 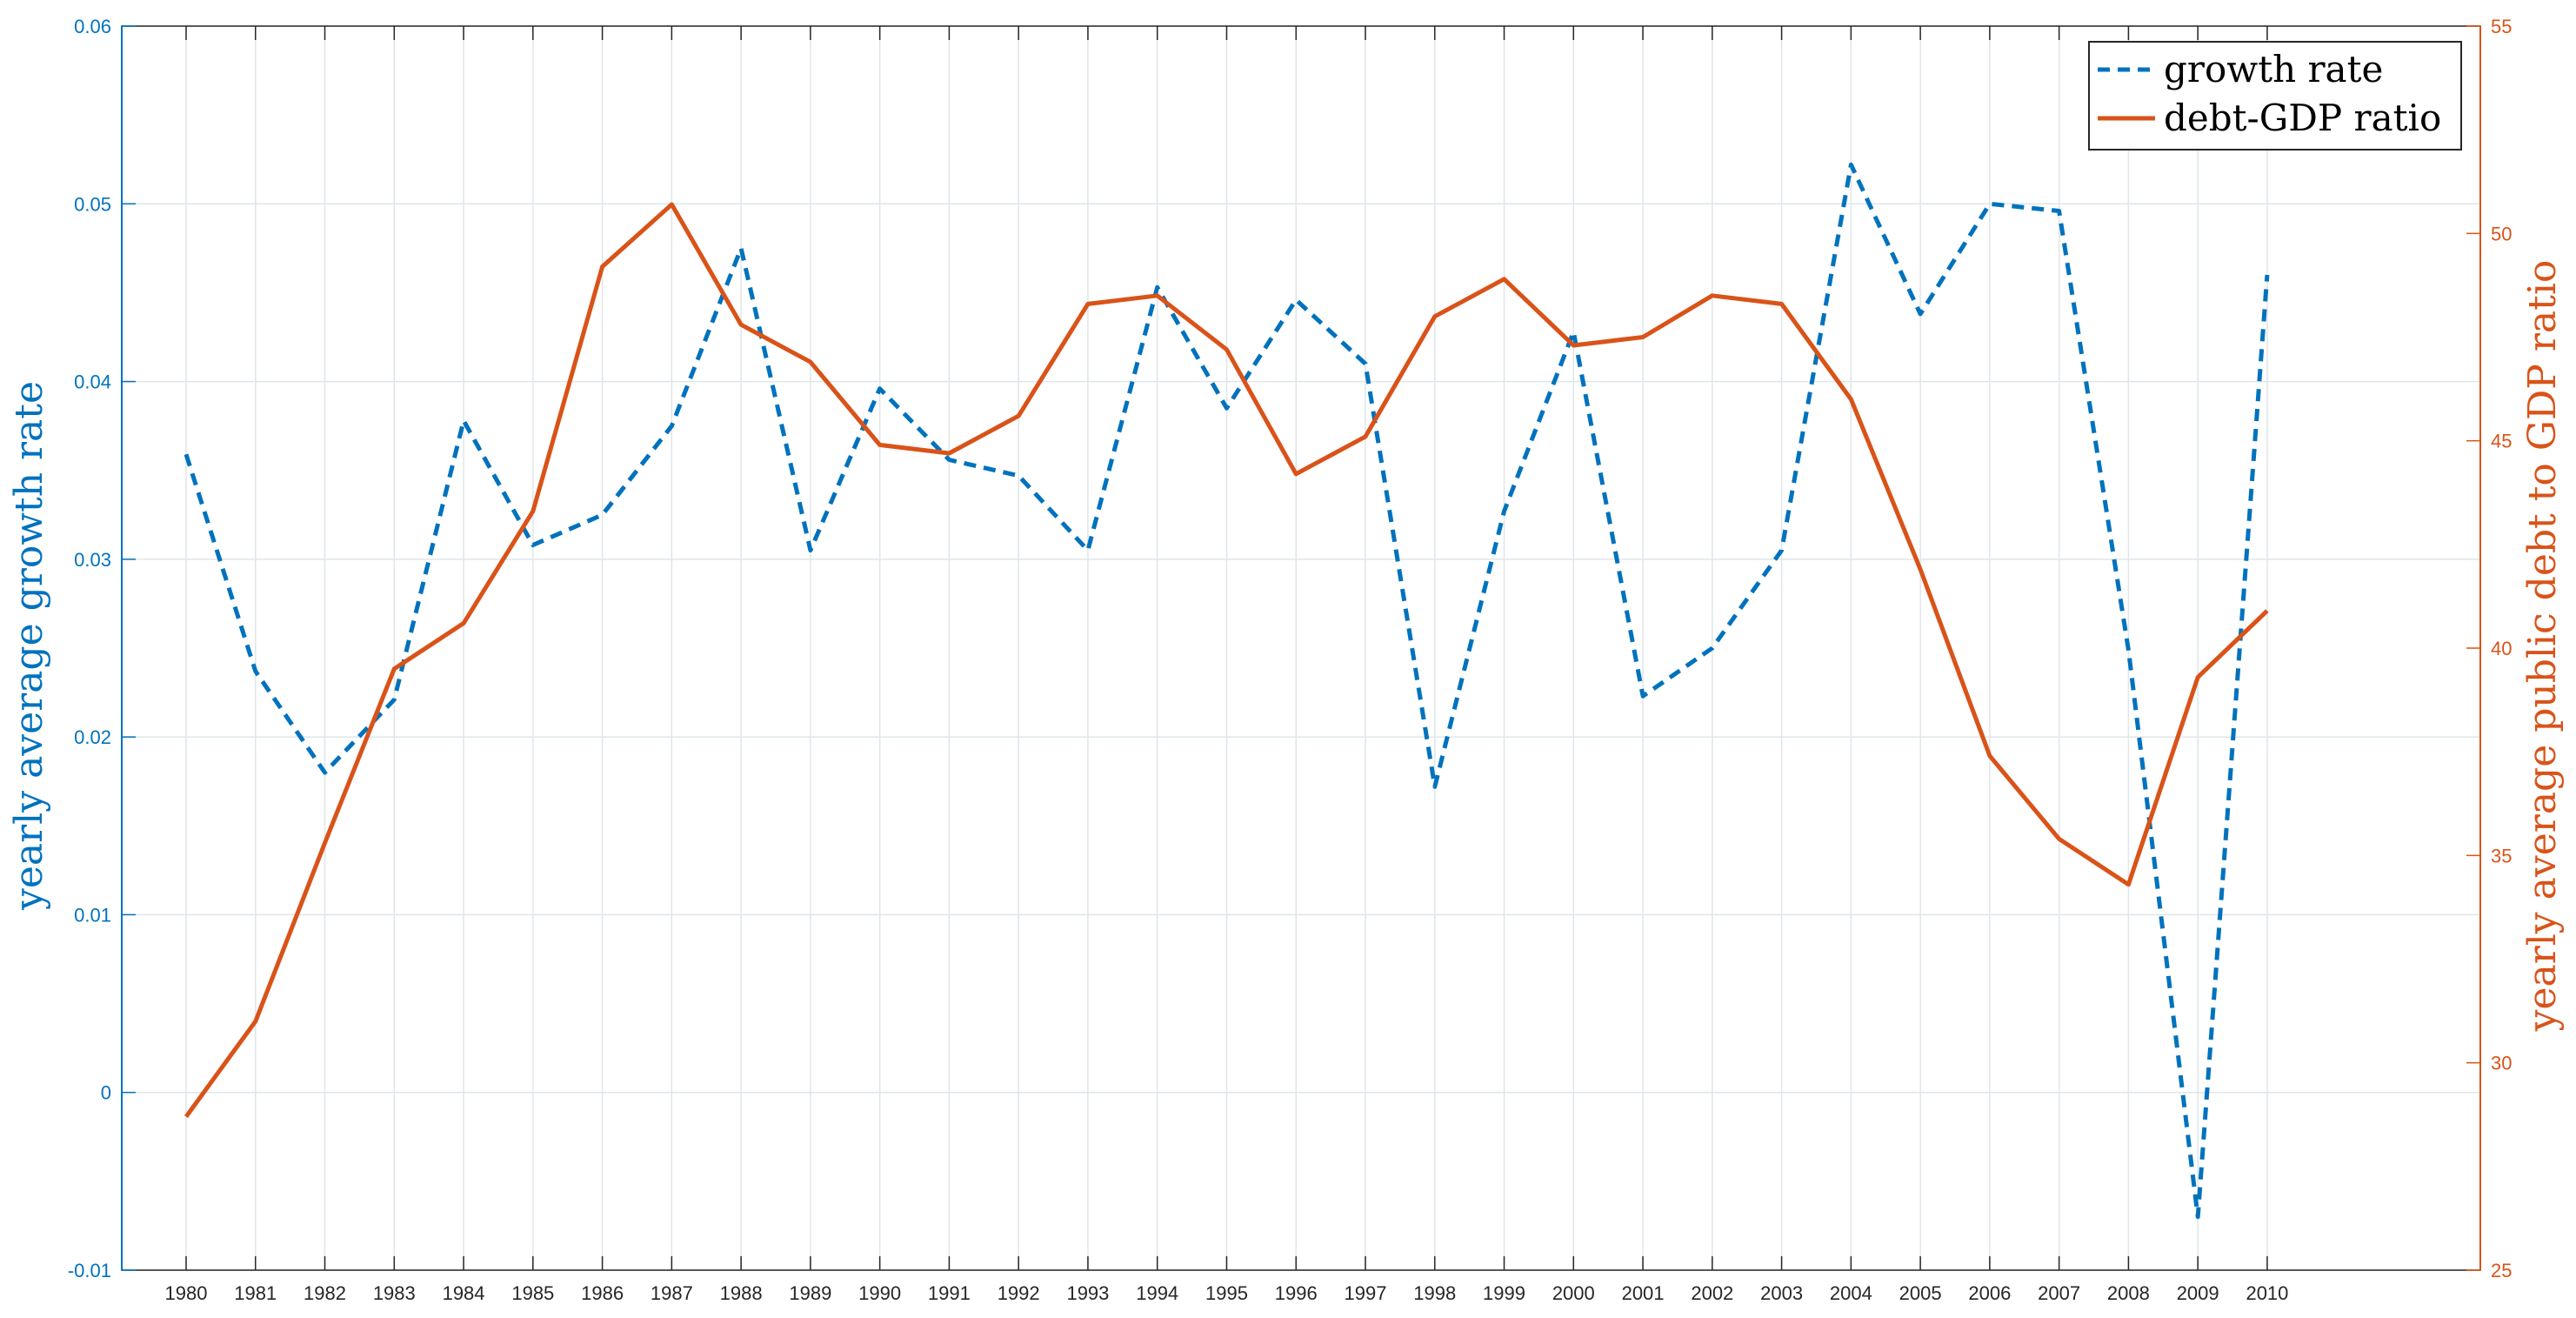 What do you see at coordinates (949, 1293) in the screenshot?
I see `x-tick-label: 1991` at bounding box center [949, 1293].